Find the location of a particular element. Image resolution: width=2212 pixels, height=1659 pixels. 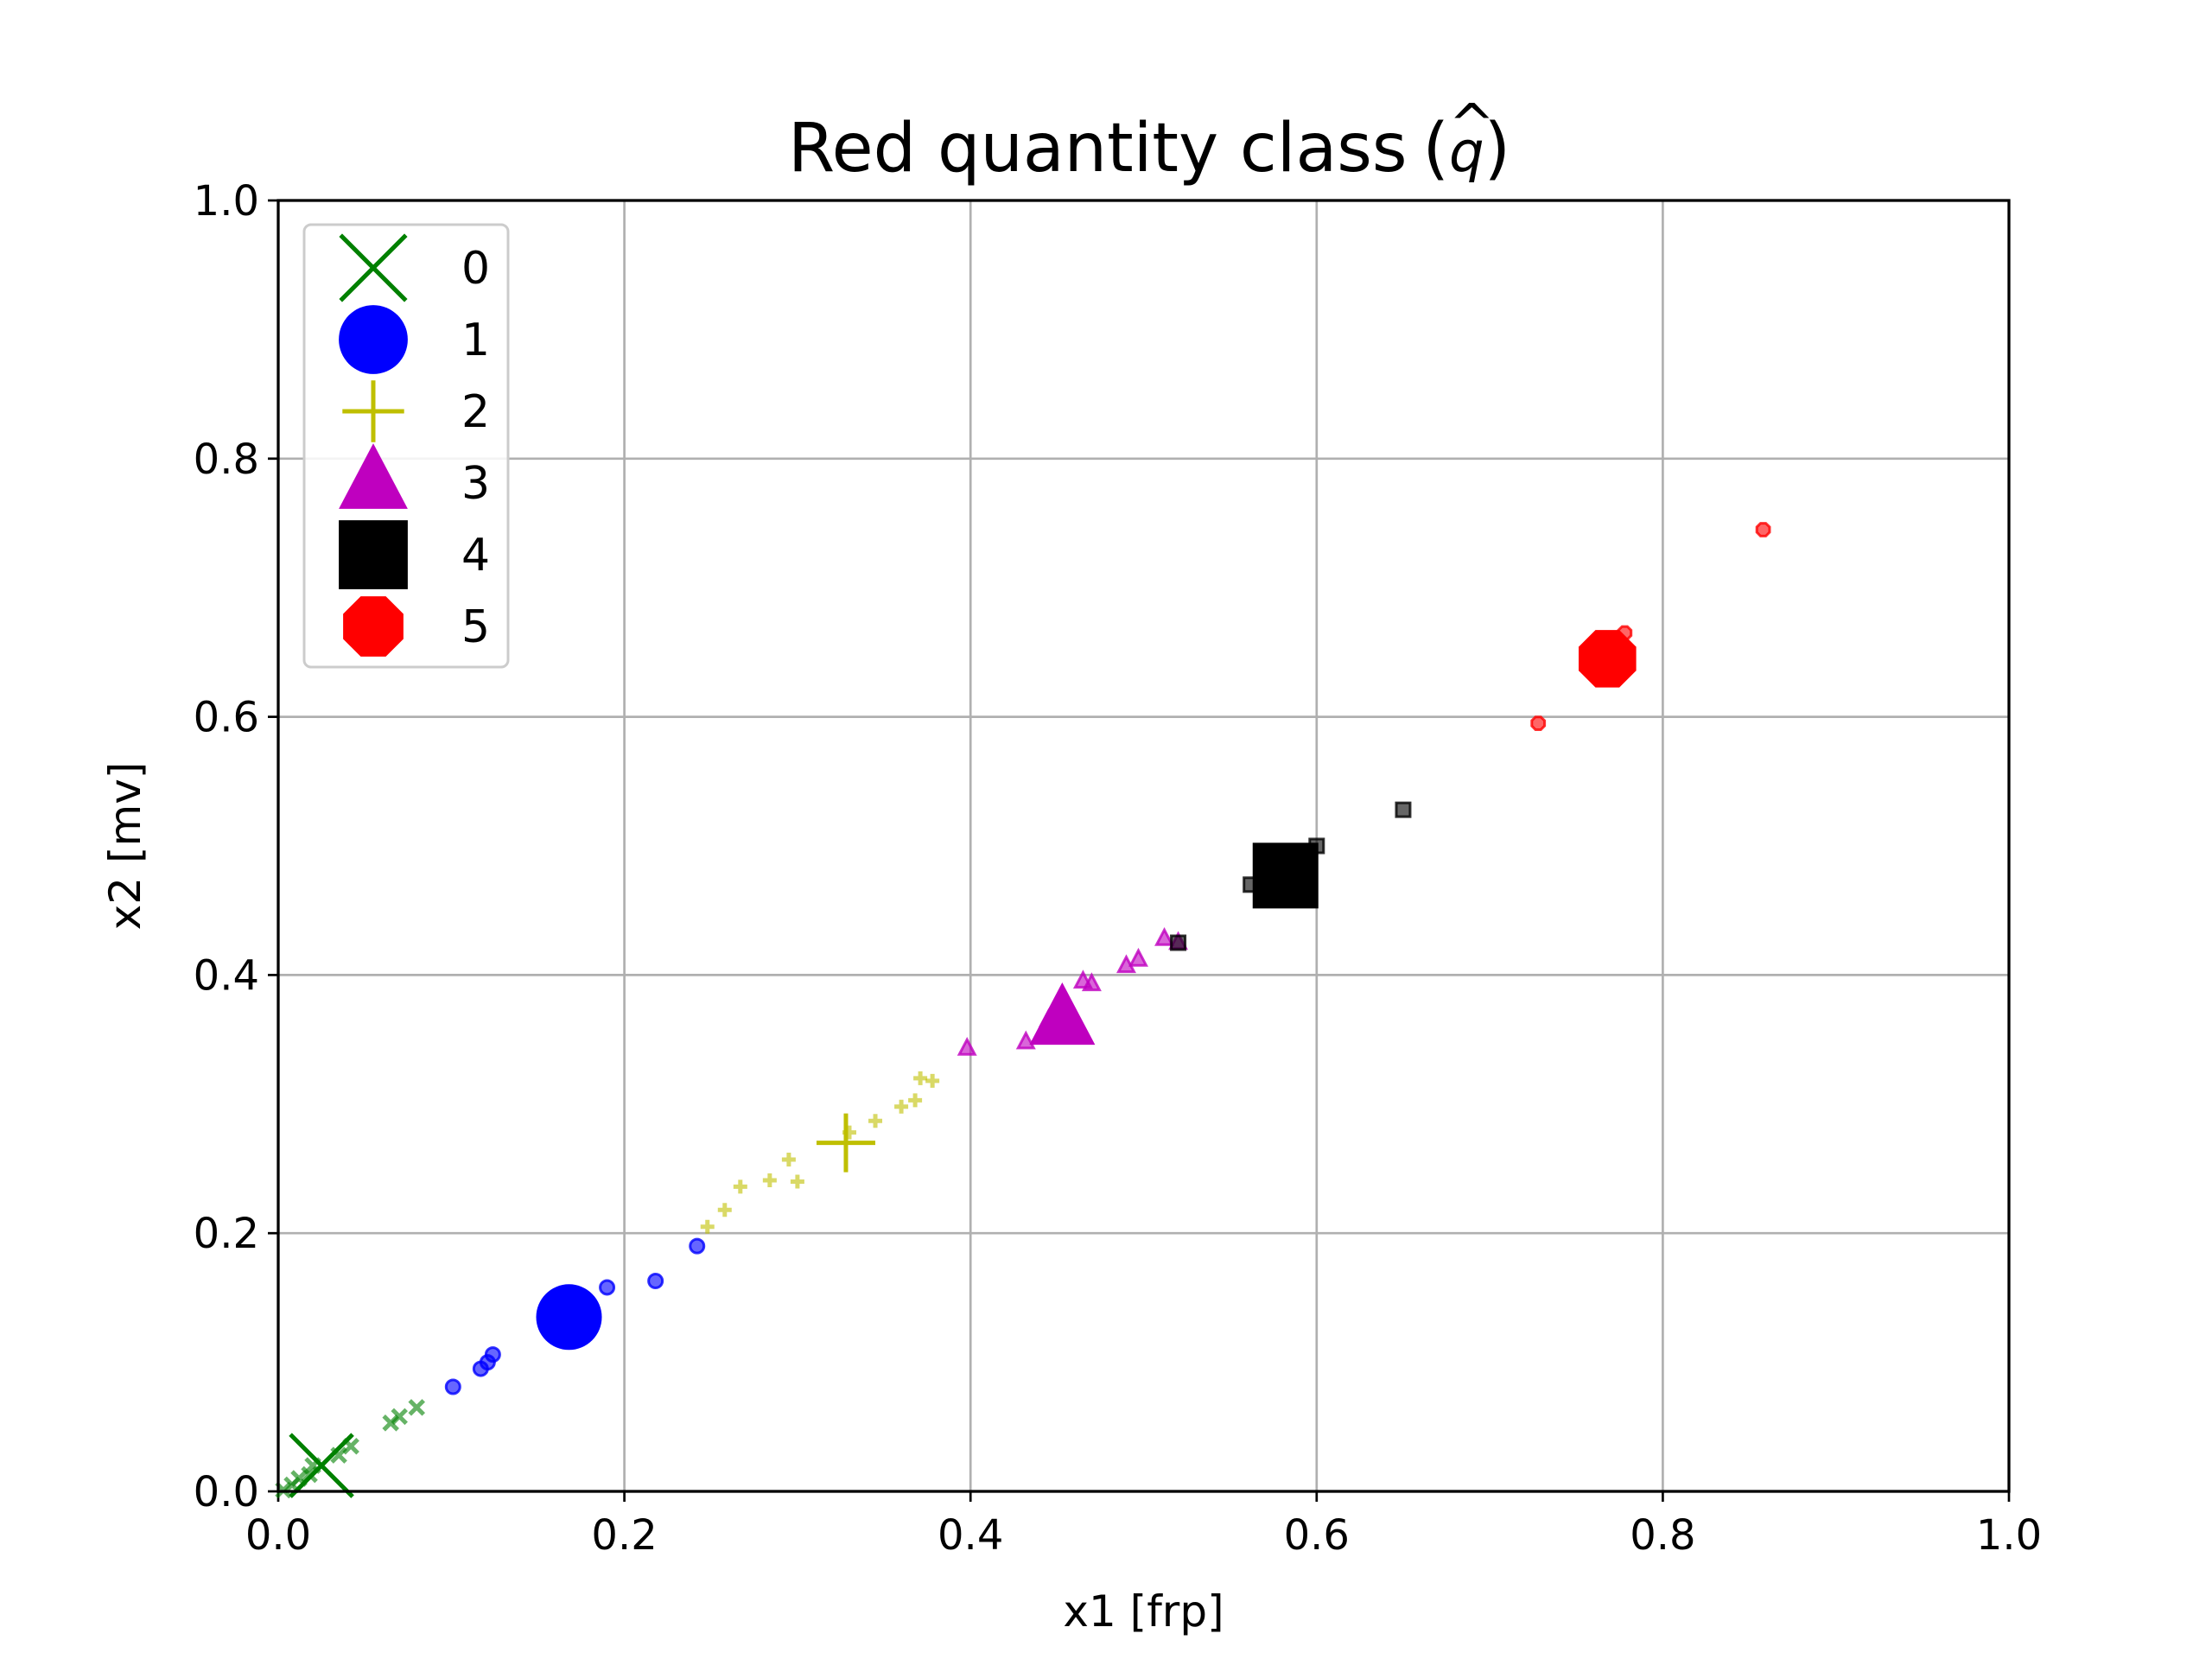

legend-item-2: 2 is located at coordinates (416, 411).